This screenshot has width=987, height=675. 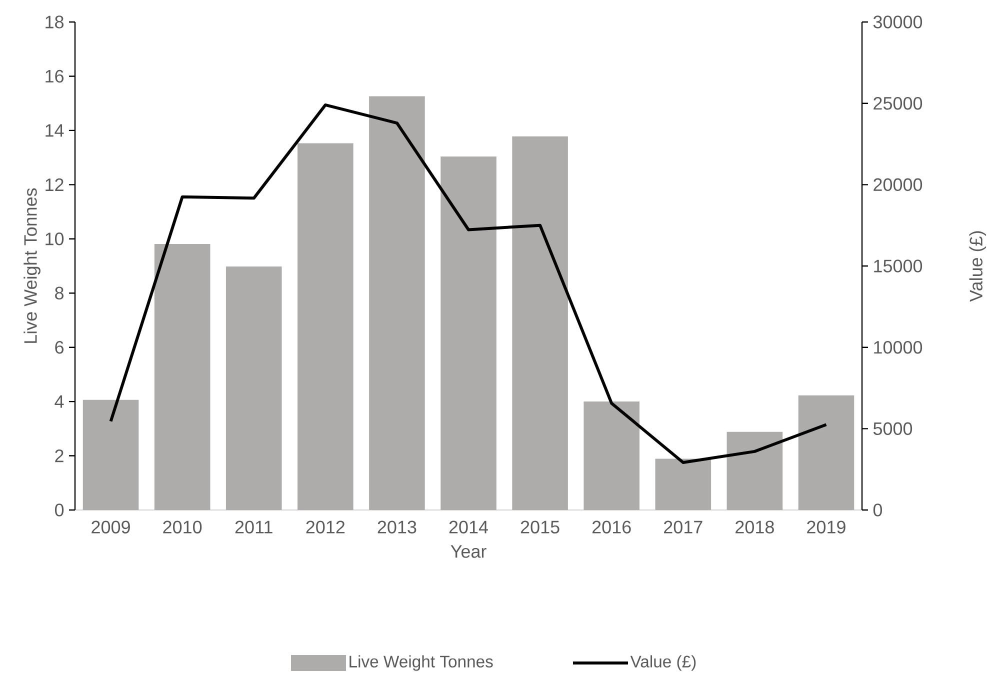 I want to click on x-tick-label: 2016, so click(x=611, y=527).